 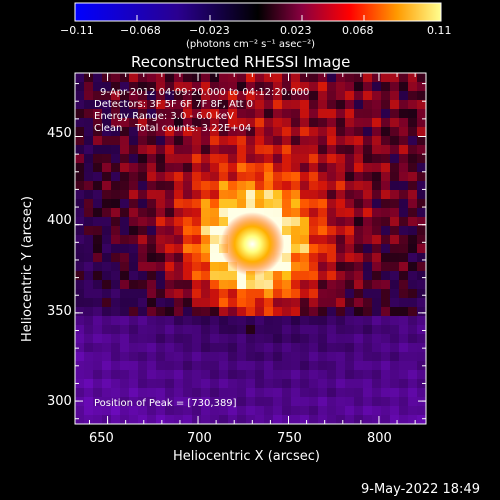 What do you see at coordinates (205, 92) in the screenshot?
I see `time-range-annotation: 9-Apr-2012 04:09:20.000 to 04:12:20.000` at bounding box center [205, 92].